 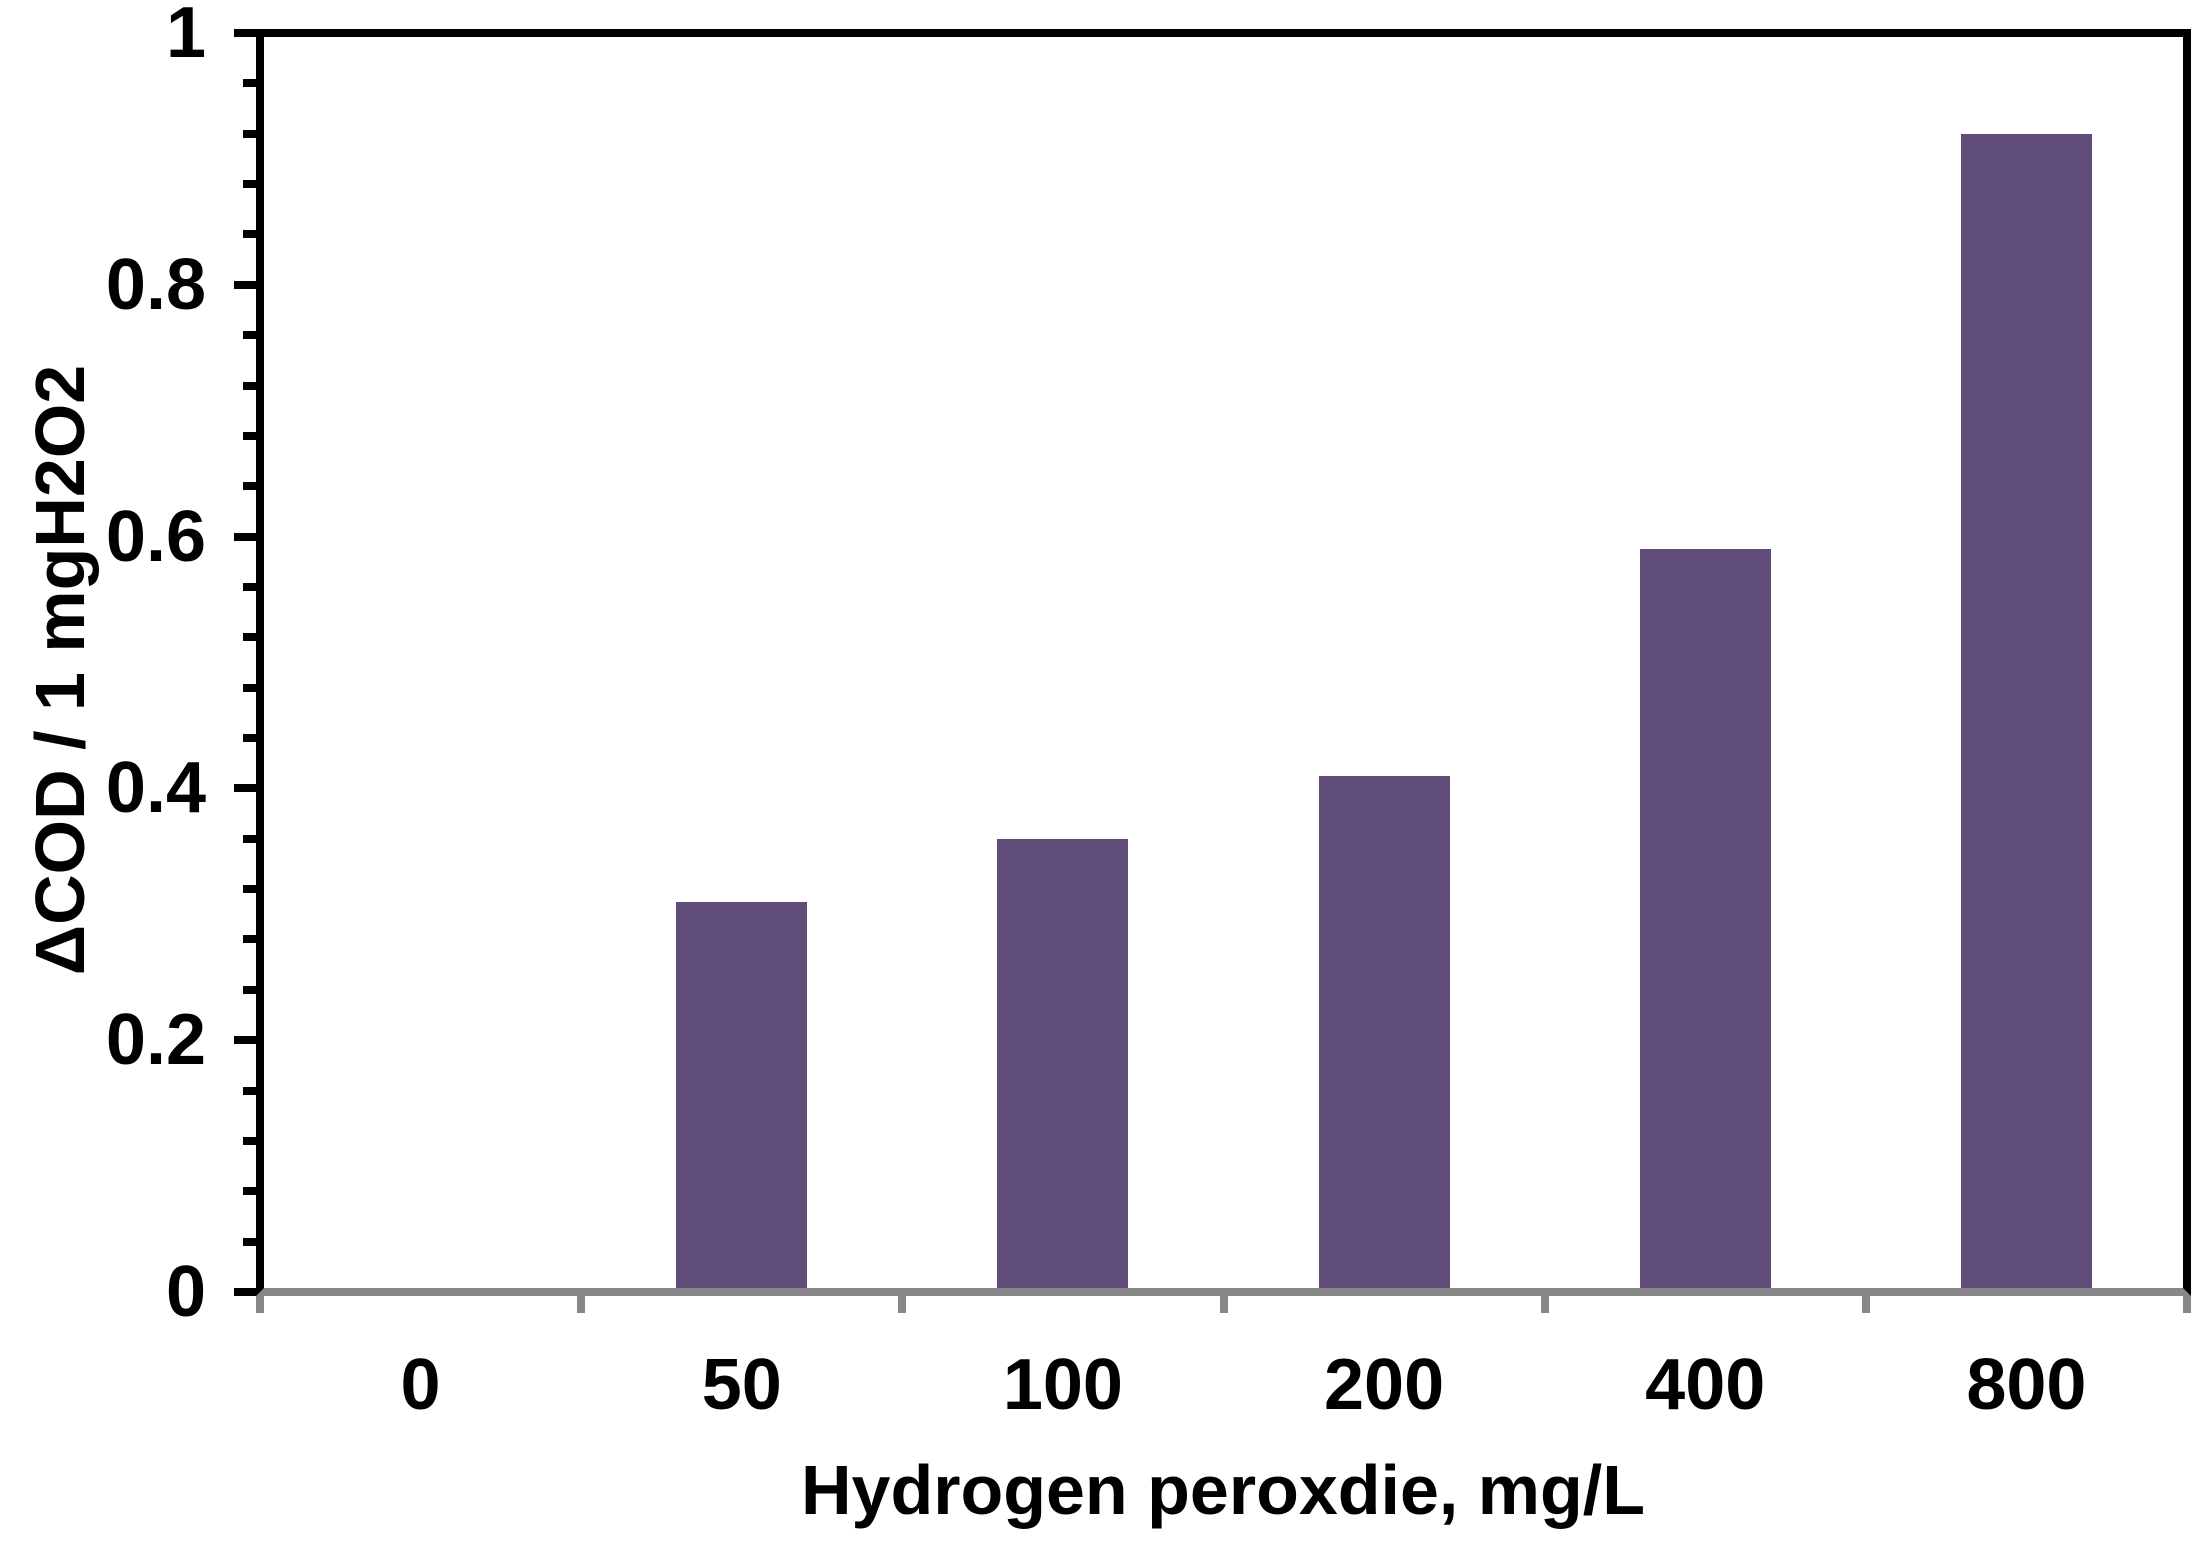 I want to click on y-tick-label: 0.4, so click(x=155, y=788).